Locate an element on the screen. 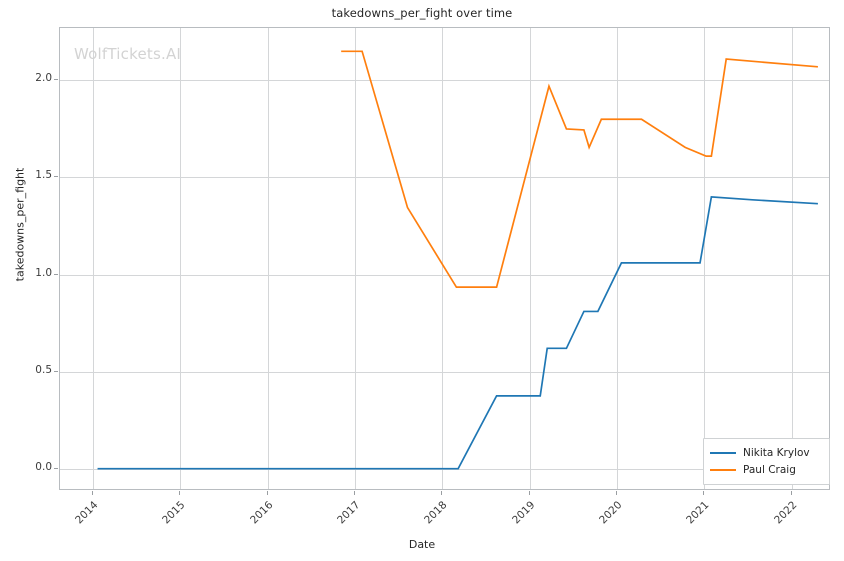 The width and height of the screenshot is (844, 561). legend-item: Nikita Krylov is located at coordinates (766, 452).